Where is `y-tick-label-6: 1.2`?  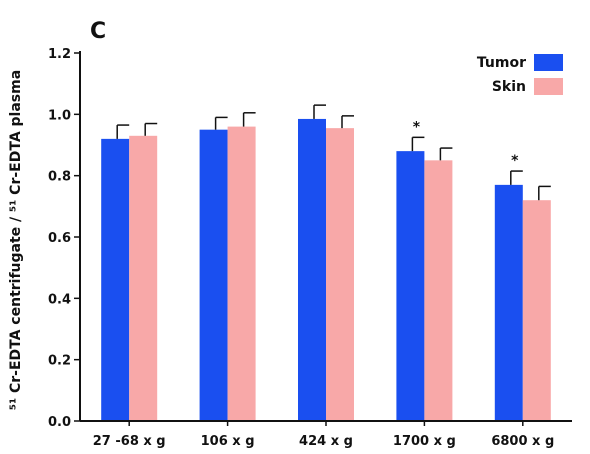 y-tick-label-6: 1.2 is located at coordinates (59, 54).